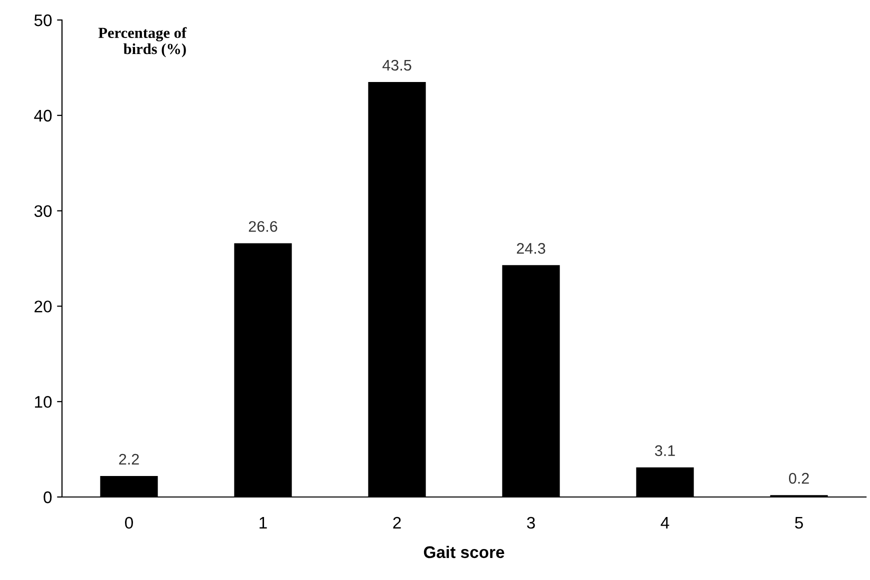 Image resolution: width=870 pixels, height=580 pixels. What do you see at coordinates (43, 402) in the screenshot?
I see `y-tick-label: 10` at bounding box center [43, 402].